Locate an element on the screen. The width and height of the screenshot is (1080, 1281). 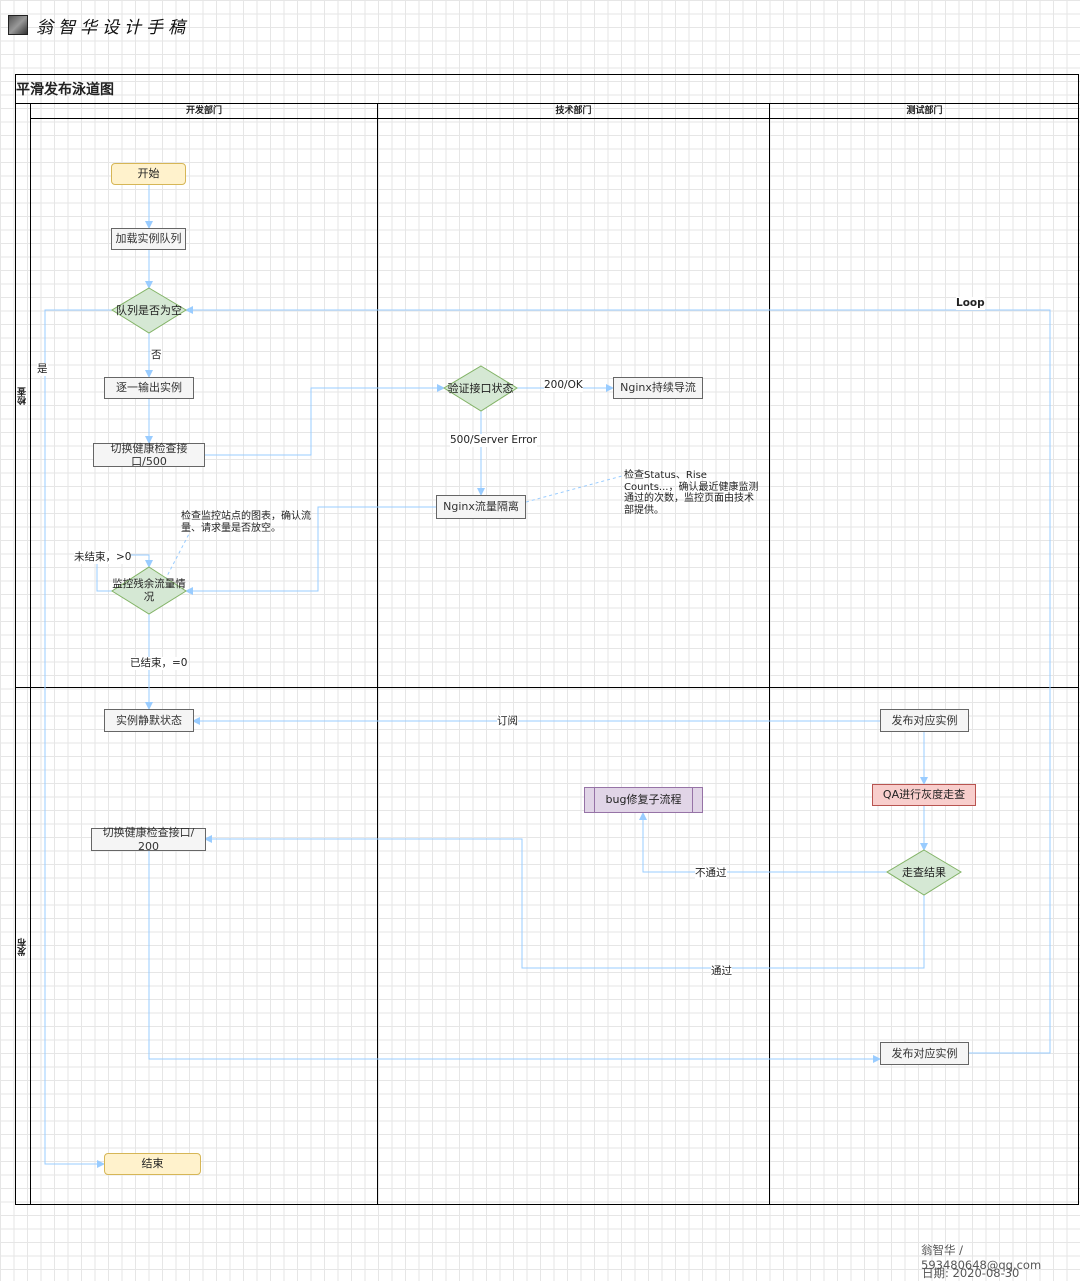
diamond-queue-empty is located at coordinates (149, 310).